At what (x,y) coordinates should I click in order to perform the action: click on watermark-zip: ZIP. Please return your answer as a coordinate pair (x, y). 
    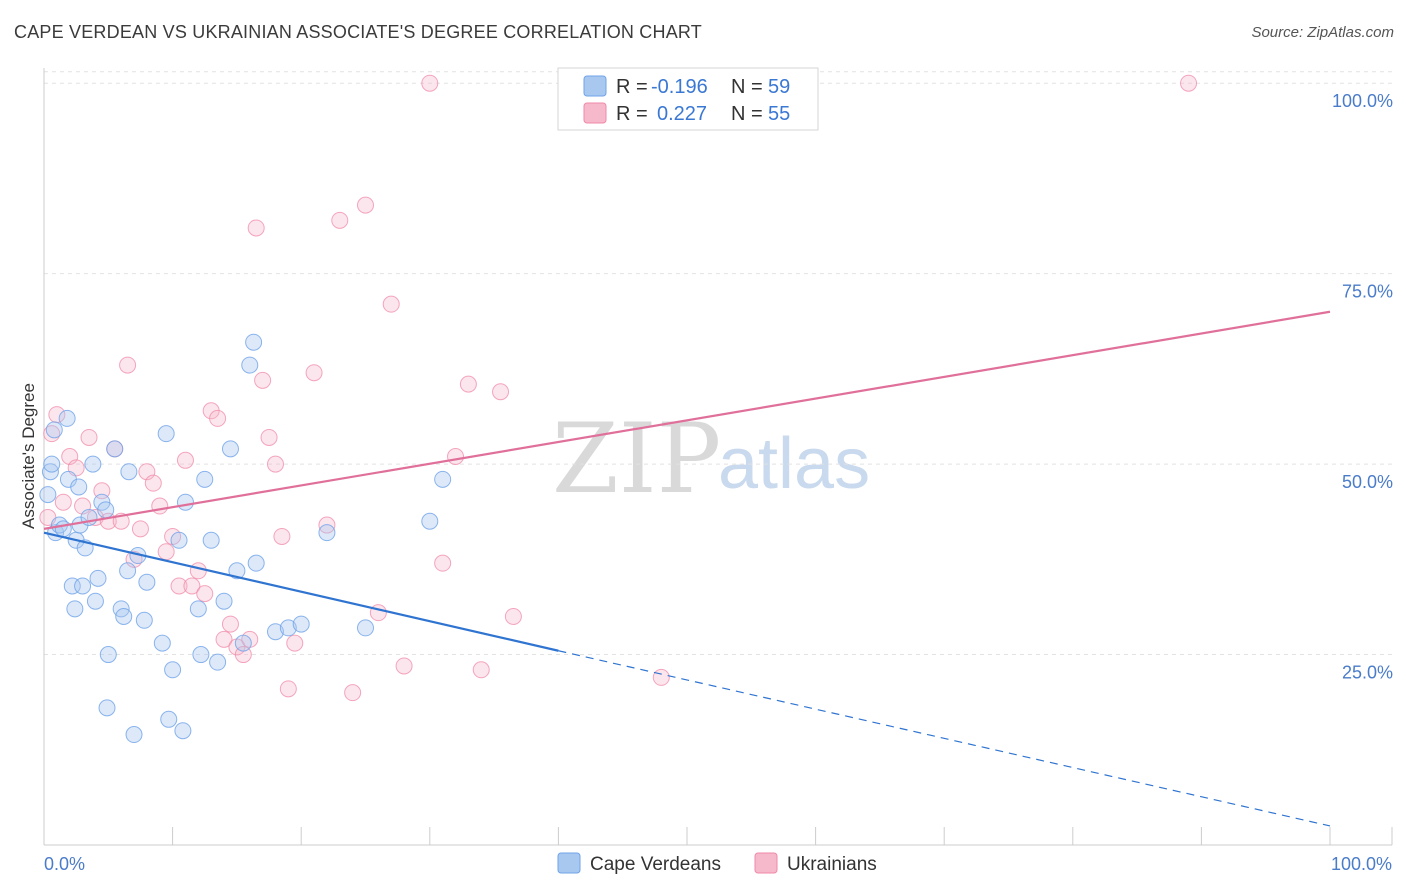
    Looking at the image, I should click on (636, 459).